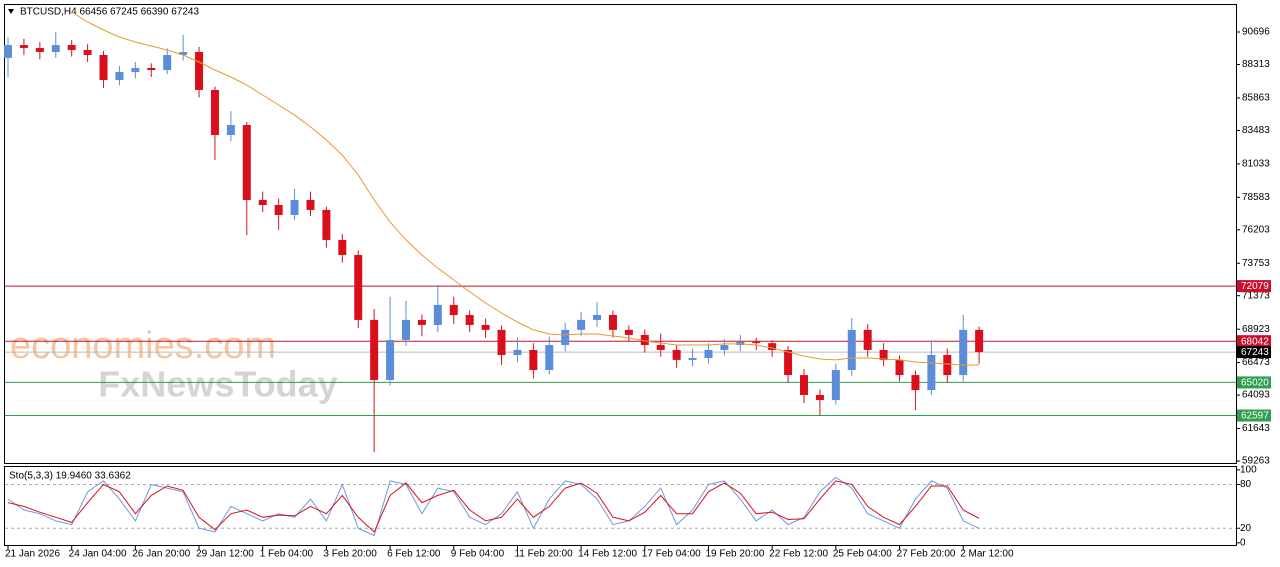 Image resolution: width=1280 pixels, height=567 pixels. Describe the element at coordinates (987, 554) in the screenshot. I see `x-tick-label: 2 Mar 12:00` at that location.